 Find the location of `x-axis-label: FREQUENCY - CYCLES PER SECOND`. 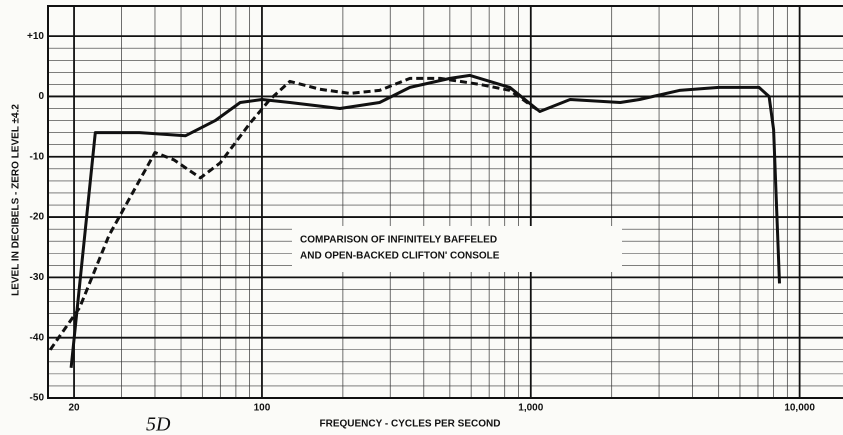

x-axis-label: FREQUENCY - CYCLES PER SECOND is located at coordinates (410, 424).